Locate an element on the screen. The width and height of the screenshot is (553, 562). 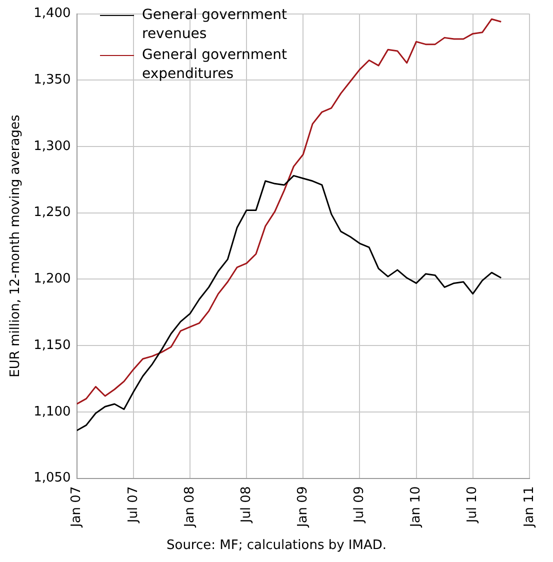
y-tick-label: 1,350 is located at coordinates (52, 80).